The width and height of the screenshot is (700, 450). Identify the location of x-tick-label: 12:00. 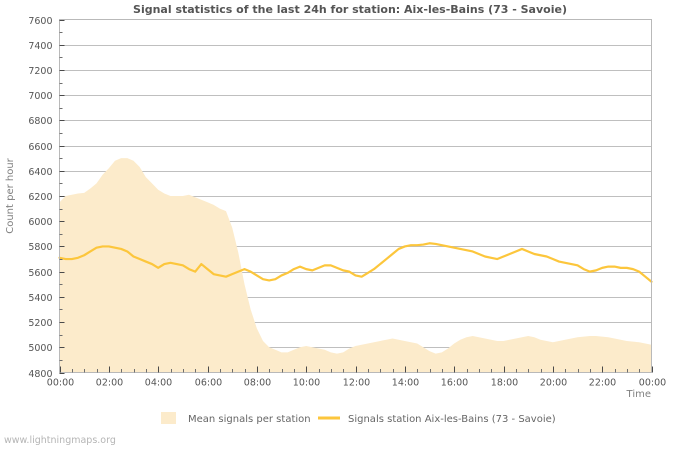
(356, 383).